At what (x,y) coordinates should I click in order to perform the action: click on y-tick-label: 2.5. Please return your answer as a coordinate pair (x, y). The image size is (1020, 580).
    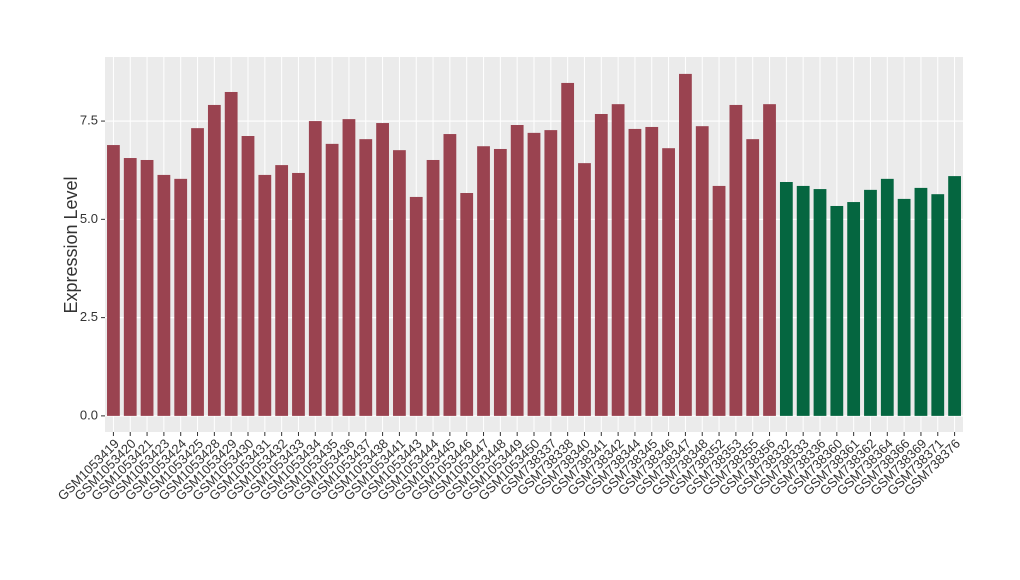
    Looking at the image, I should click on (89, 316).